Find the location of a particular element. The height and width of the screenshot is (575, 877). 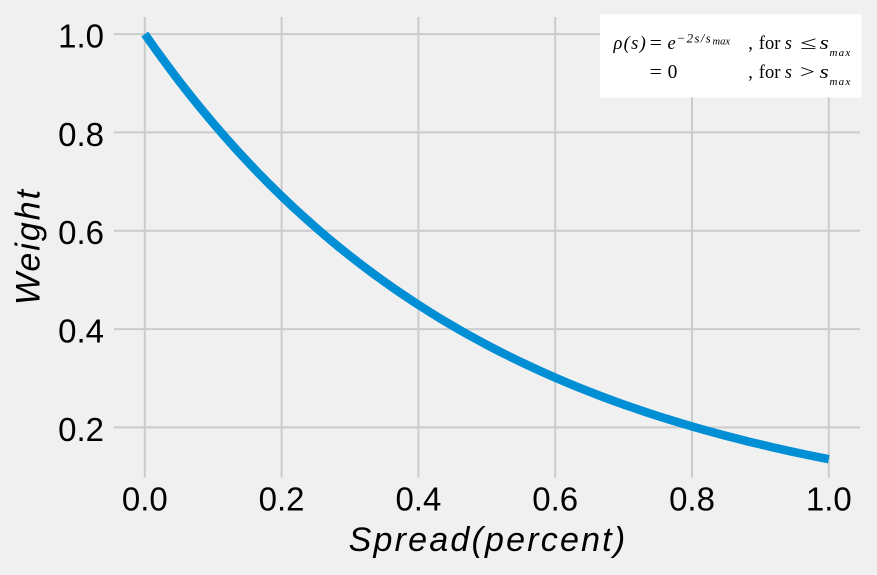

svg-text: −2s/s is located at coordinates (695, 38).